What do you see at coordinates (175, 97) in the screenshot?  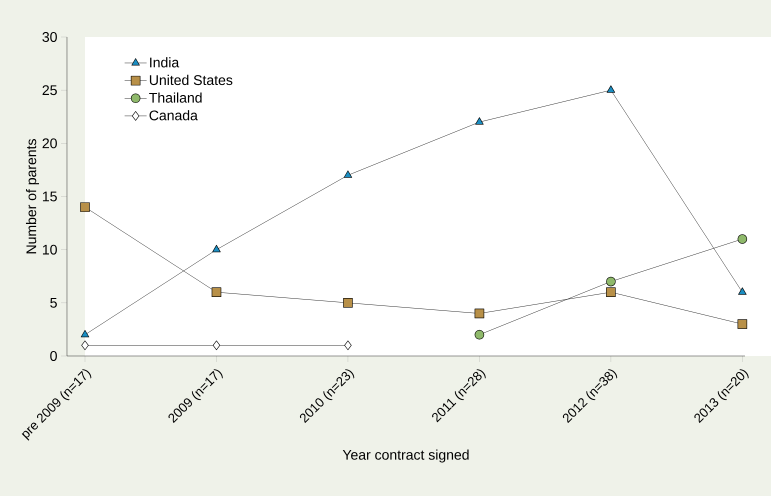 I see `legend-label: Thailand` at bounding box center [175, 97].